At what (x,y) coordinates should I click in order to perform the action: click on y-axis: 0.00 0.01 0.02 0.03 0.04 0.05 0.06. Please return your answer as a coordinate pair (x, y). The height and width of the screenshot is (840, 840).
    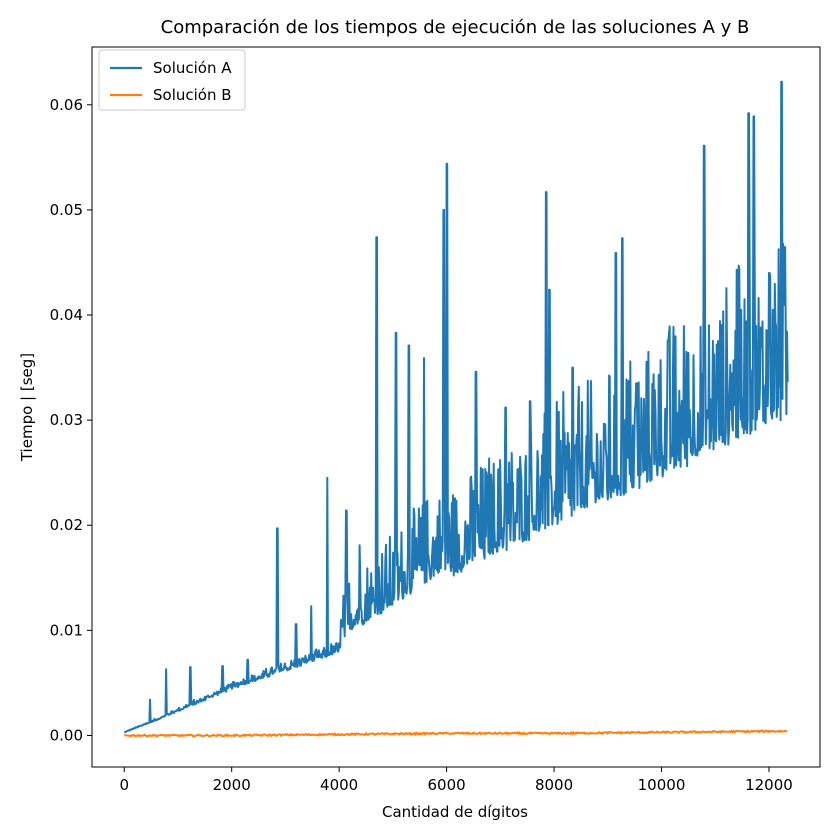
    Looking at the image, I should click on (71, 420).